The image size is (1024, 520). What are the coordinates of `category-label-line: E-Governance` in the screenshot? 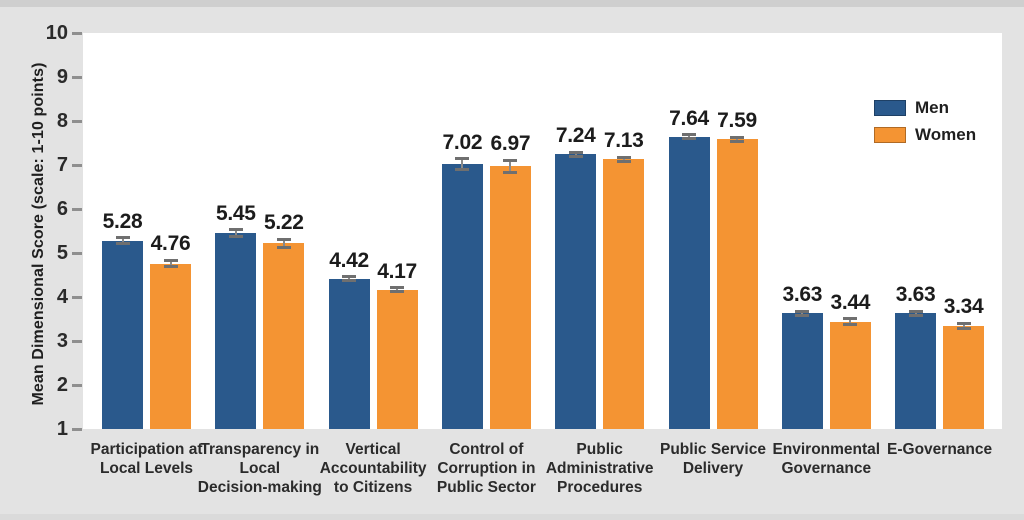 It's located at (940, 449).